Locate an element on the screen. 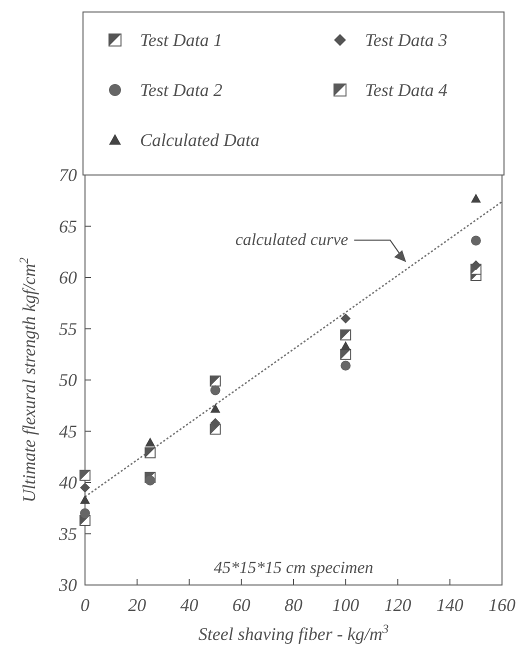 The width and height of the screenshot is (520, 658). y-tick-label: 65 is located at coordinates (68, 226).